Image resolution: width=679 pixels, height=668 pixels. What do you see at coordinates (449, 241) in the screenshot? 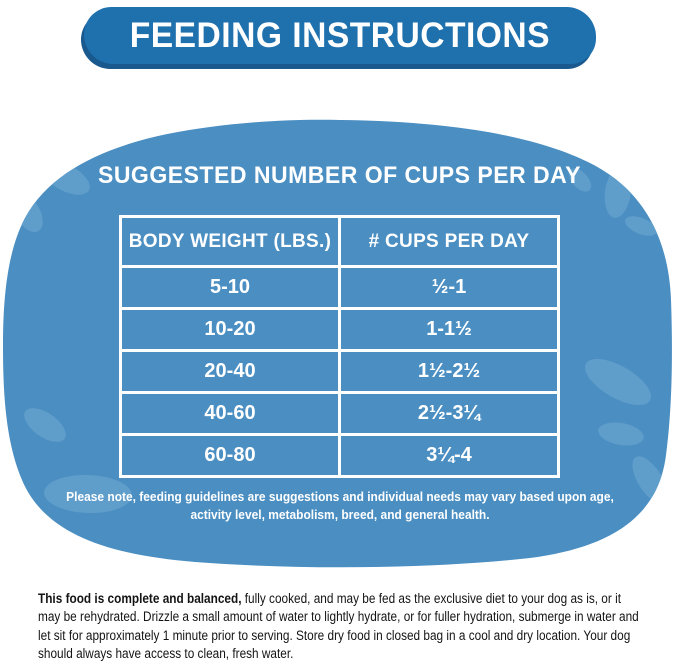
I see `column-header-cups-per-day: # CUPS PER DAY` at bounding box center [449, 241].